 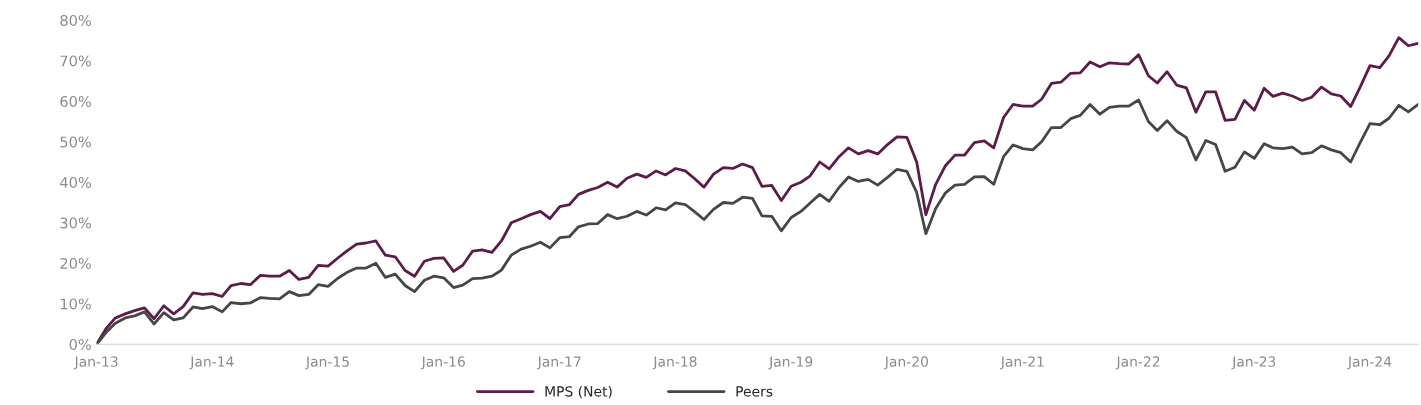 What do you see at coordinates (75, 263) in the screenshot?
I see `y-tick-label: 20%` at bounding box center [75, 263].